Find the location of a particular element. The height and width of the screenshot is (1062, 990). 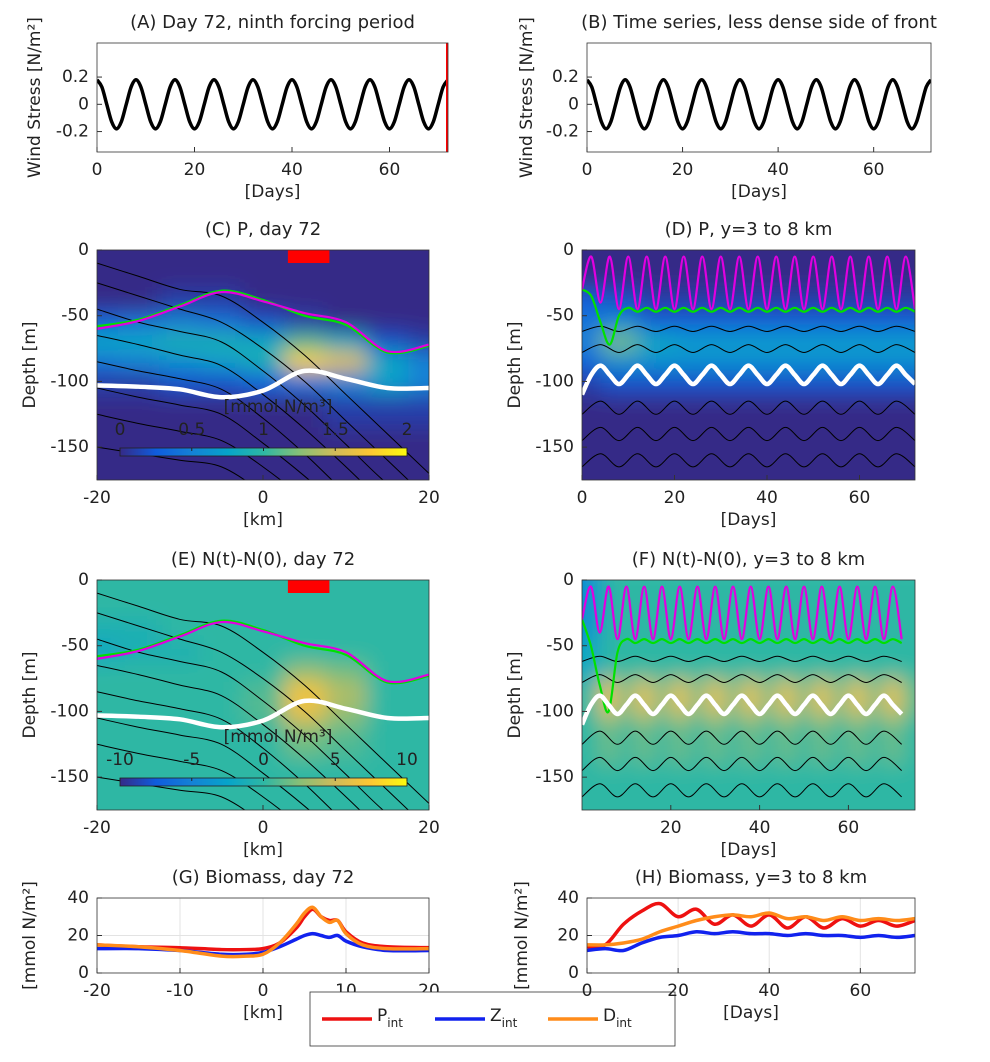

y-tick-label: -100 is located at coordinates (69, 711).